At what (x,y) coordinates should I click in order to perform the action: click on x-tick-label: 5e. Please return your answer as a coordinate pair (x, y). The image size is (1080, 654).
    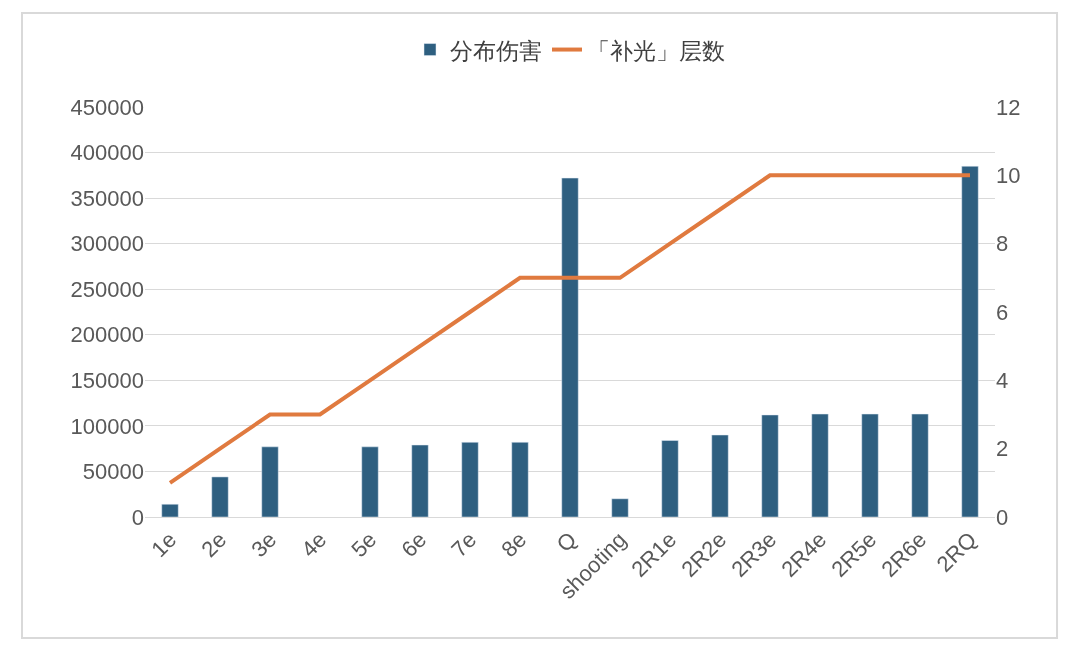
    Looking at the image, I should click on (364, 545).